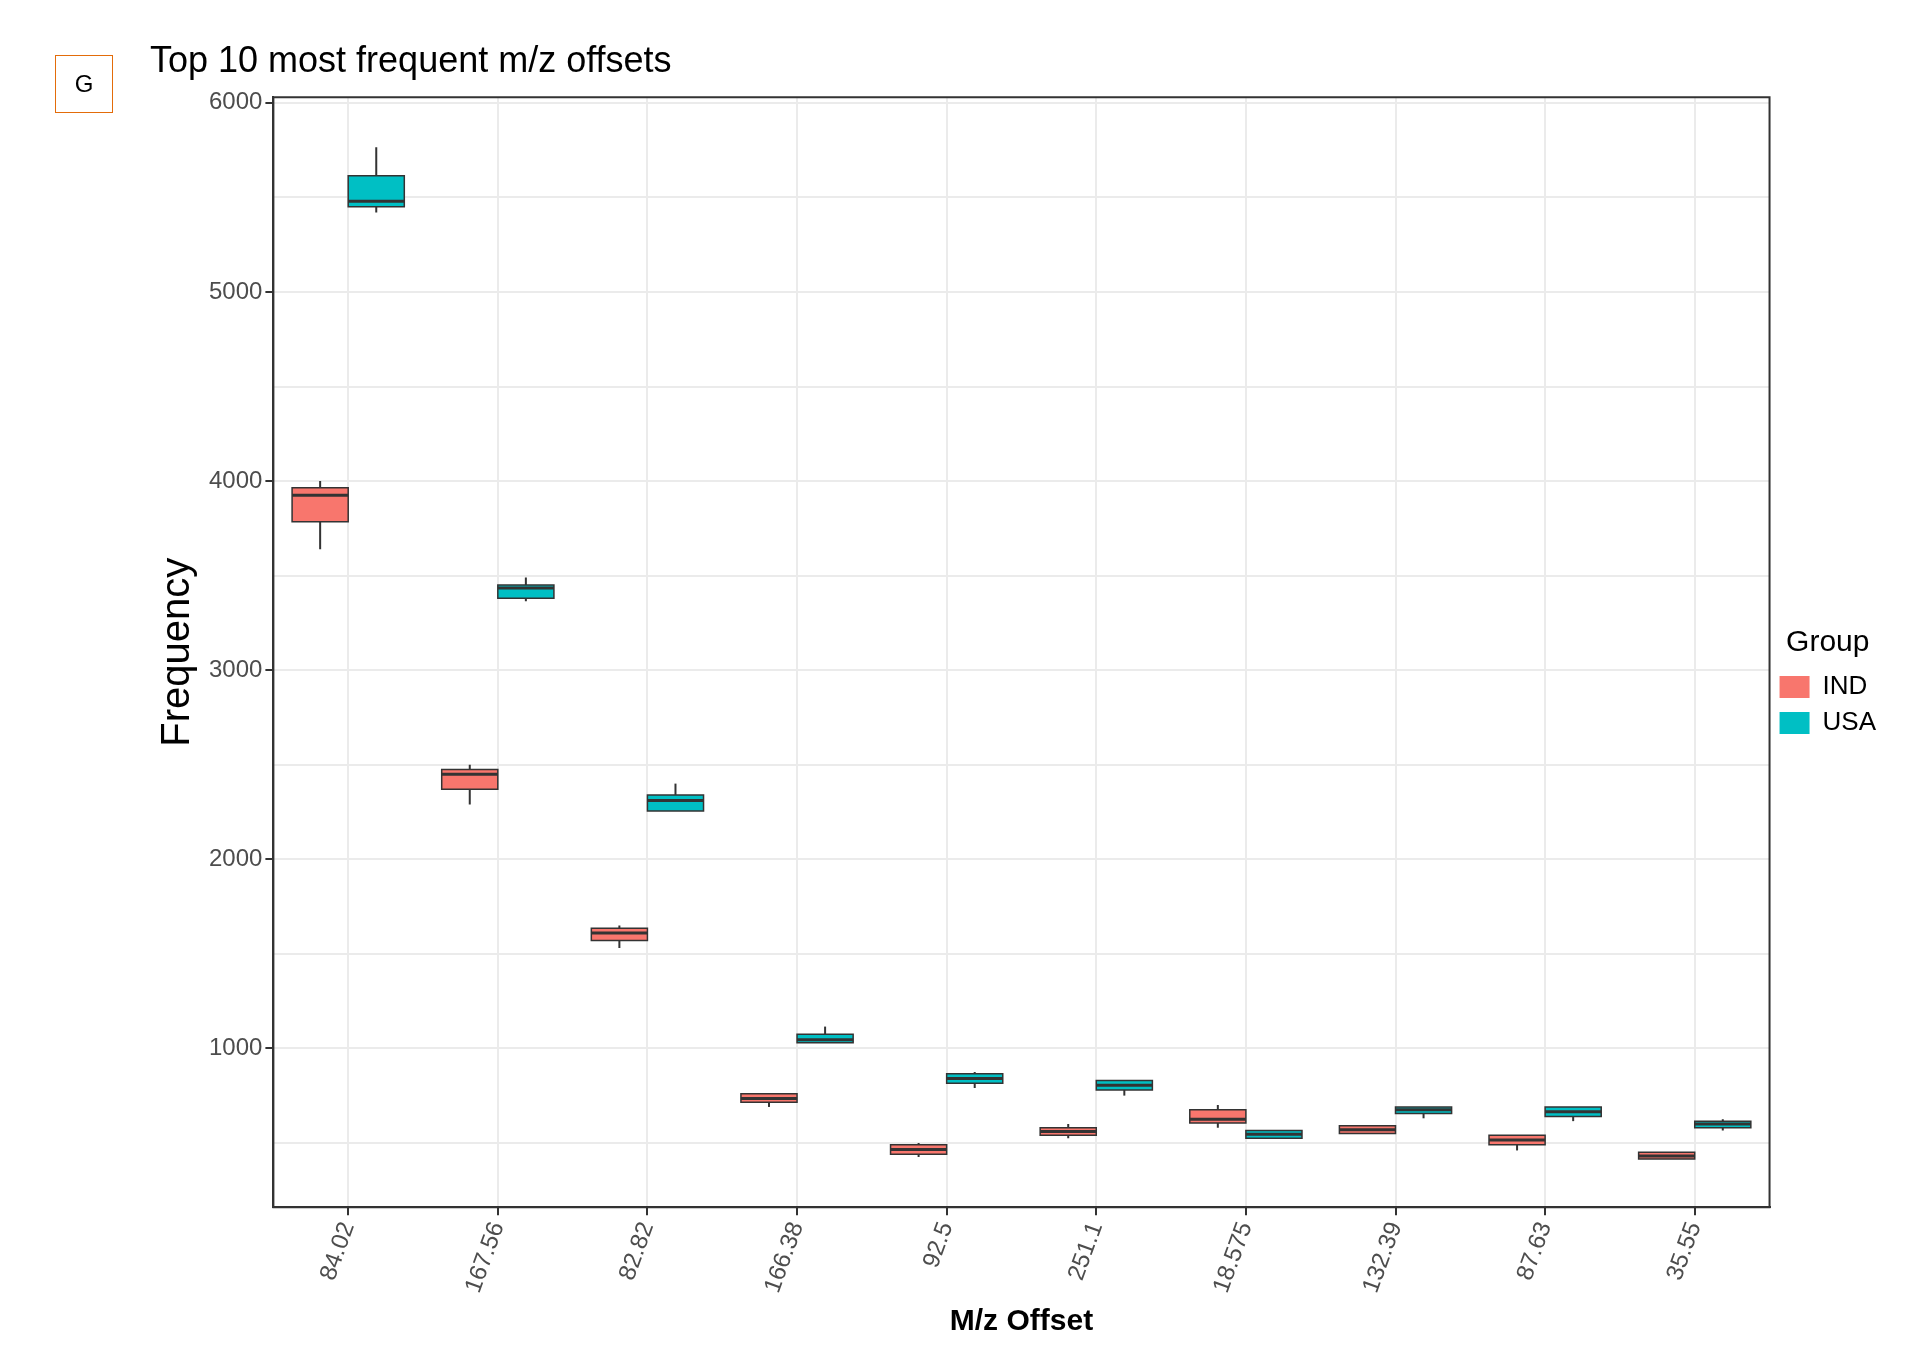  I want to click on y-tick-label: 5000, so click(236, 290).